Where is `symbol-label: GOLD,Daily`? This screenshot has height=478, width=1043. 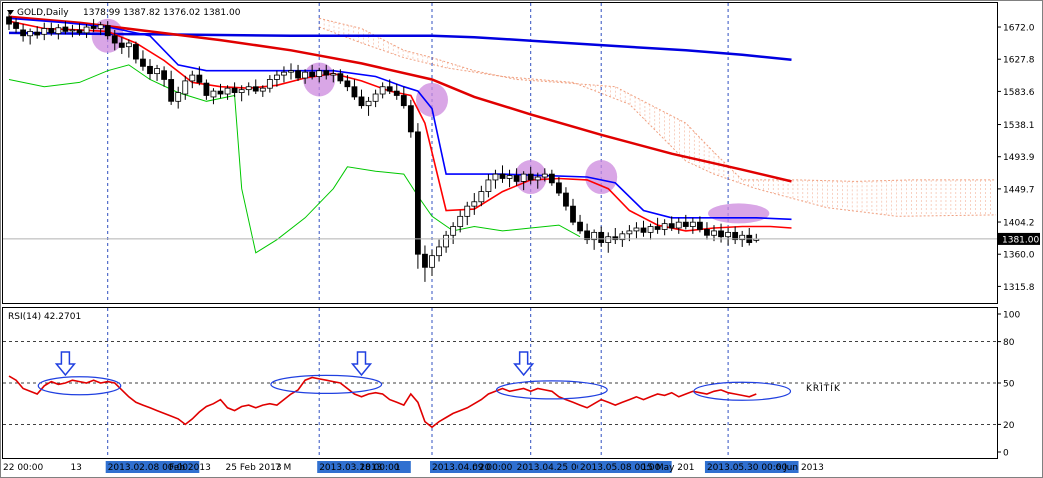
symbol-label: GOLD,Daily is located at coordinates (43, 13).